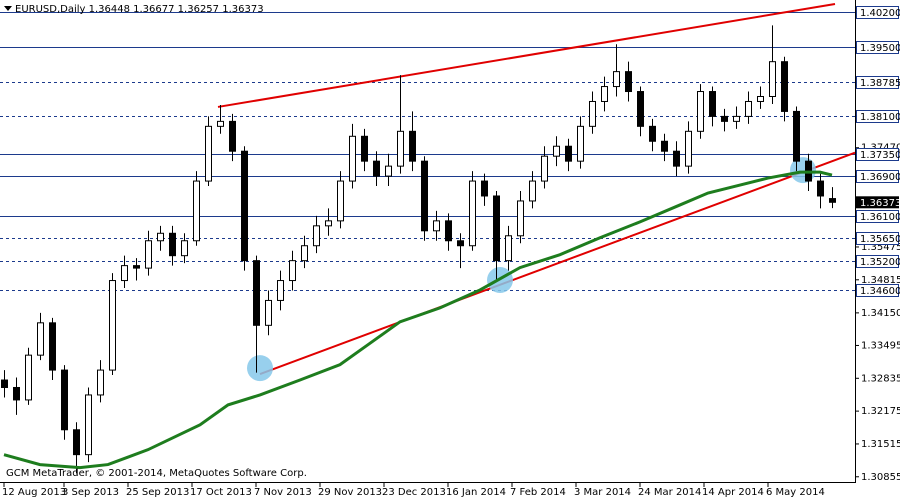 This screenshot has width=900, height=500. I want to click on highlight-circle, so click(260, 368).